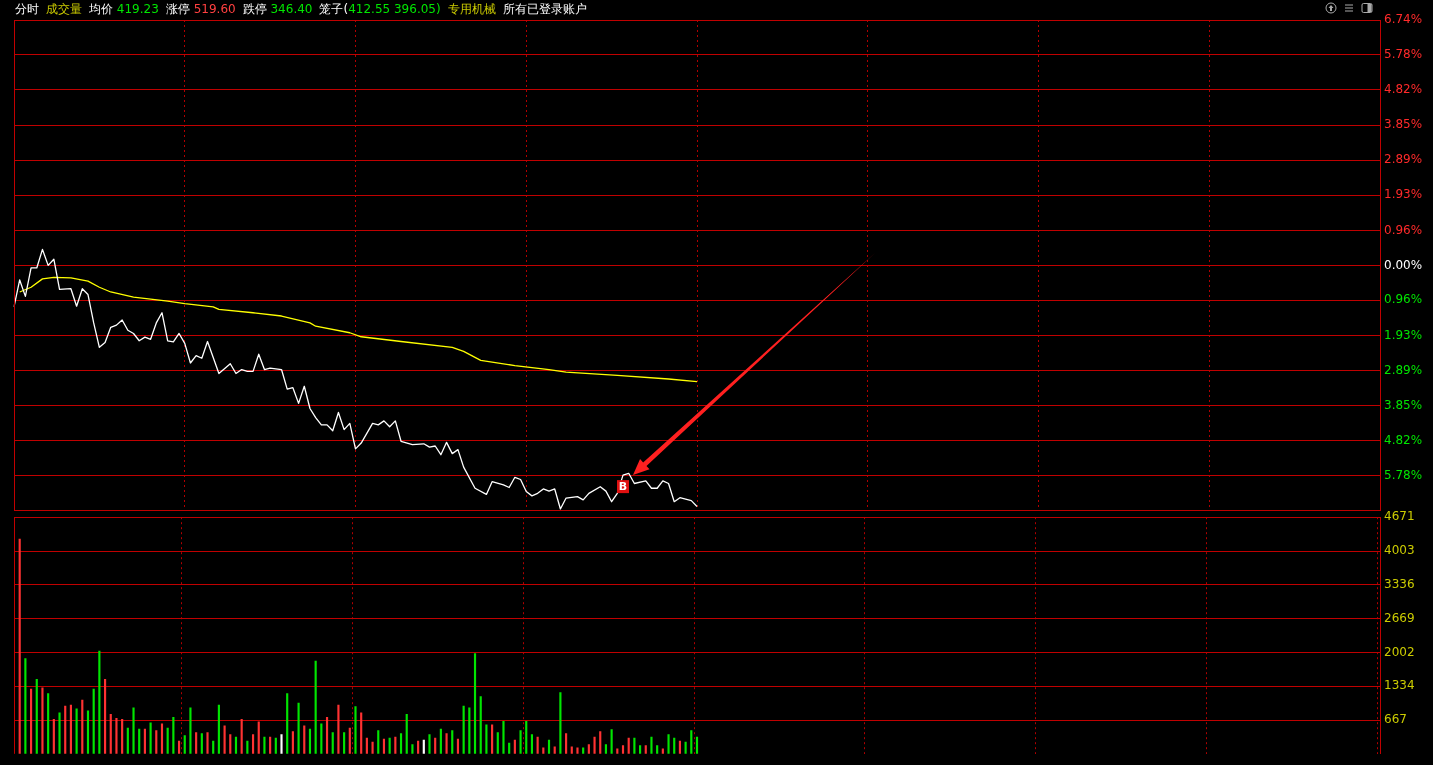 The height and width of the screenshot is (765, 1433). Describe the element at coordinates (1399, 583) in the screenshot. I see `y-tick-label: 3336` at that location.